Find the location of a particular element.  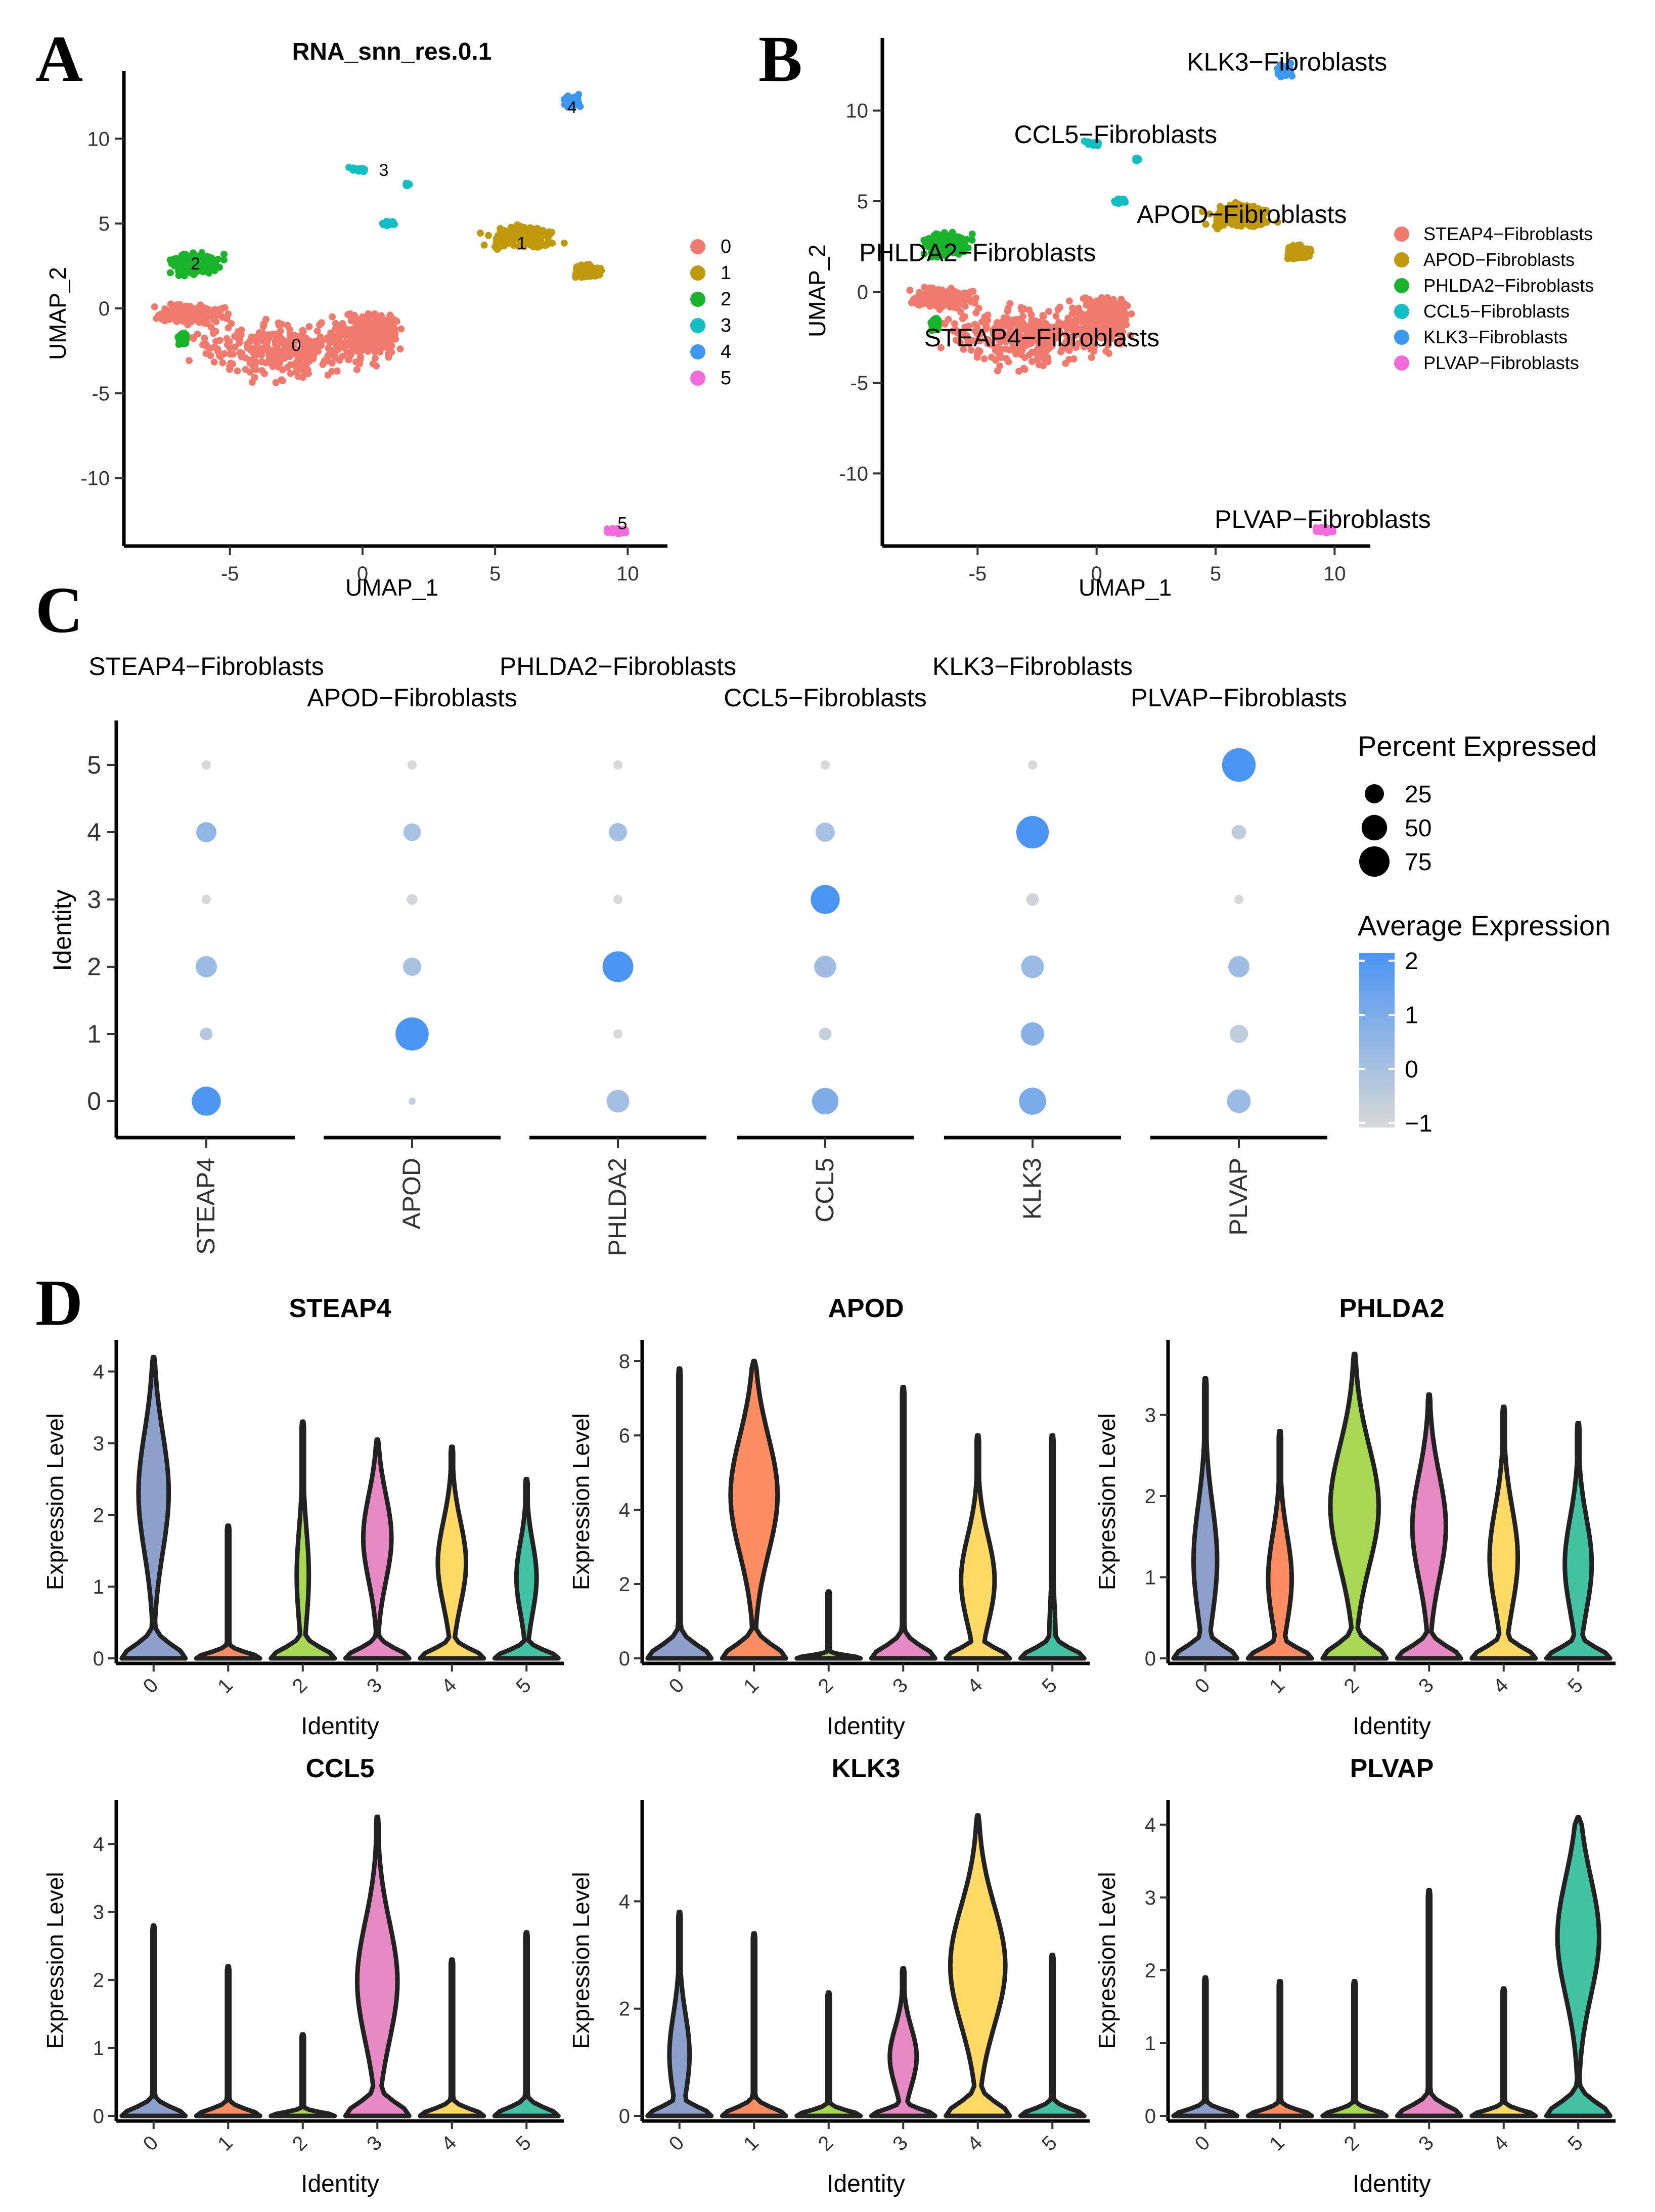

violin-title: STEAP4 is located at coordinates (340, 1309).